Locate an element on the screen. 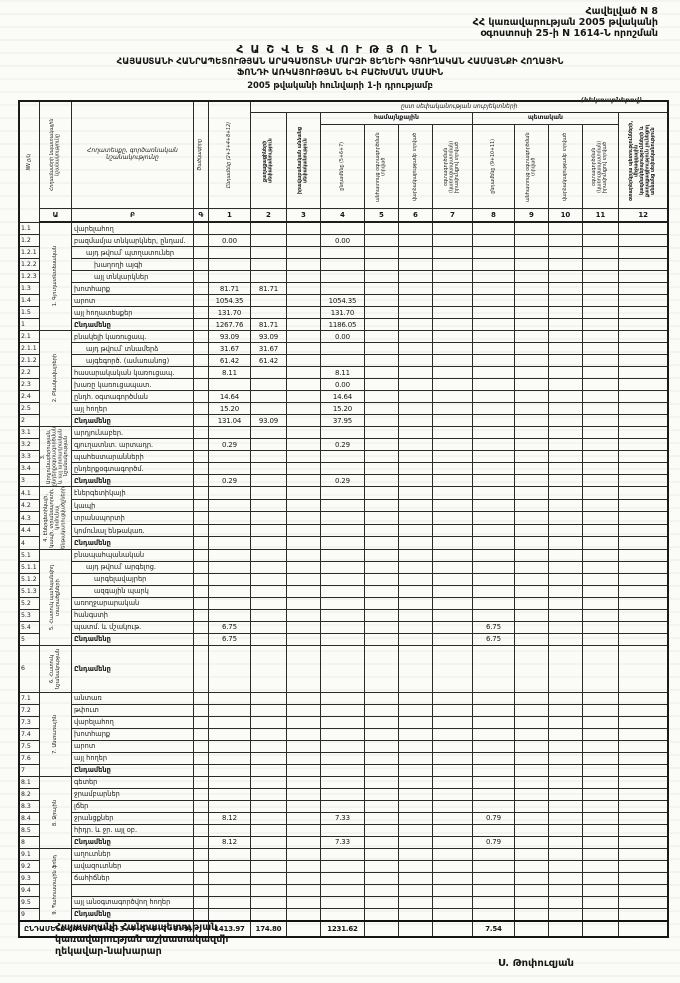 This screenshot has width=680, height=983. row-number: 5.1.2 is located at coordinates (29, 579).